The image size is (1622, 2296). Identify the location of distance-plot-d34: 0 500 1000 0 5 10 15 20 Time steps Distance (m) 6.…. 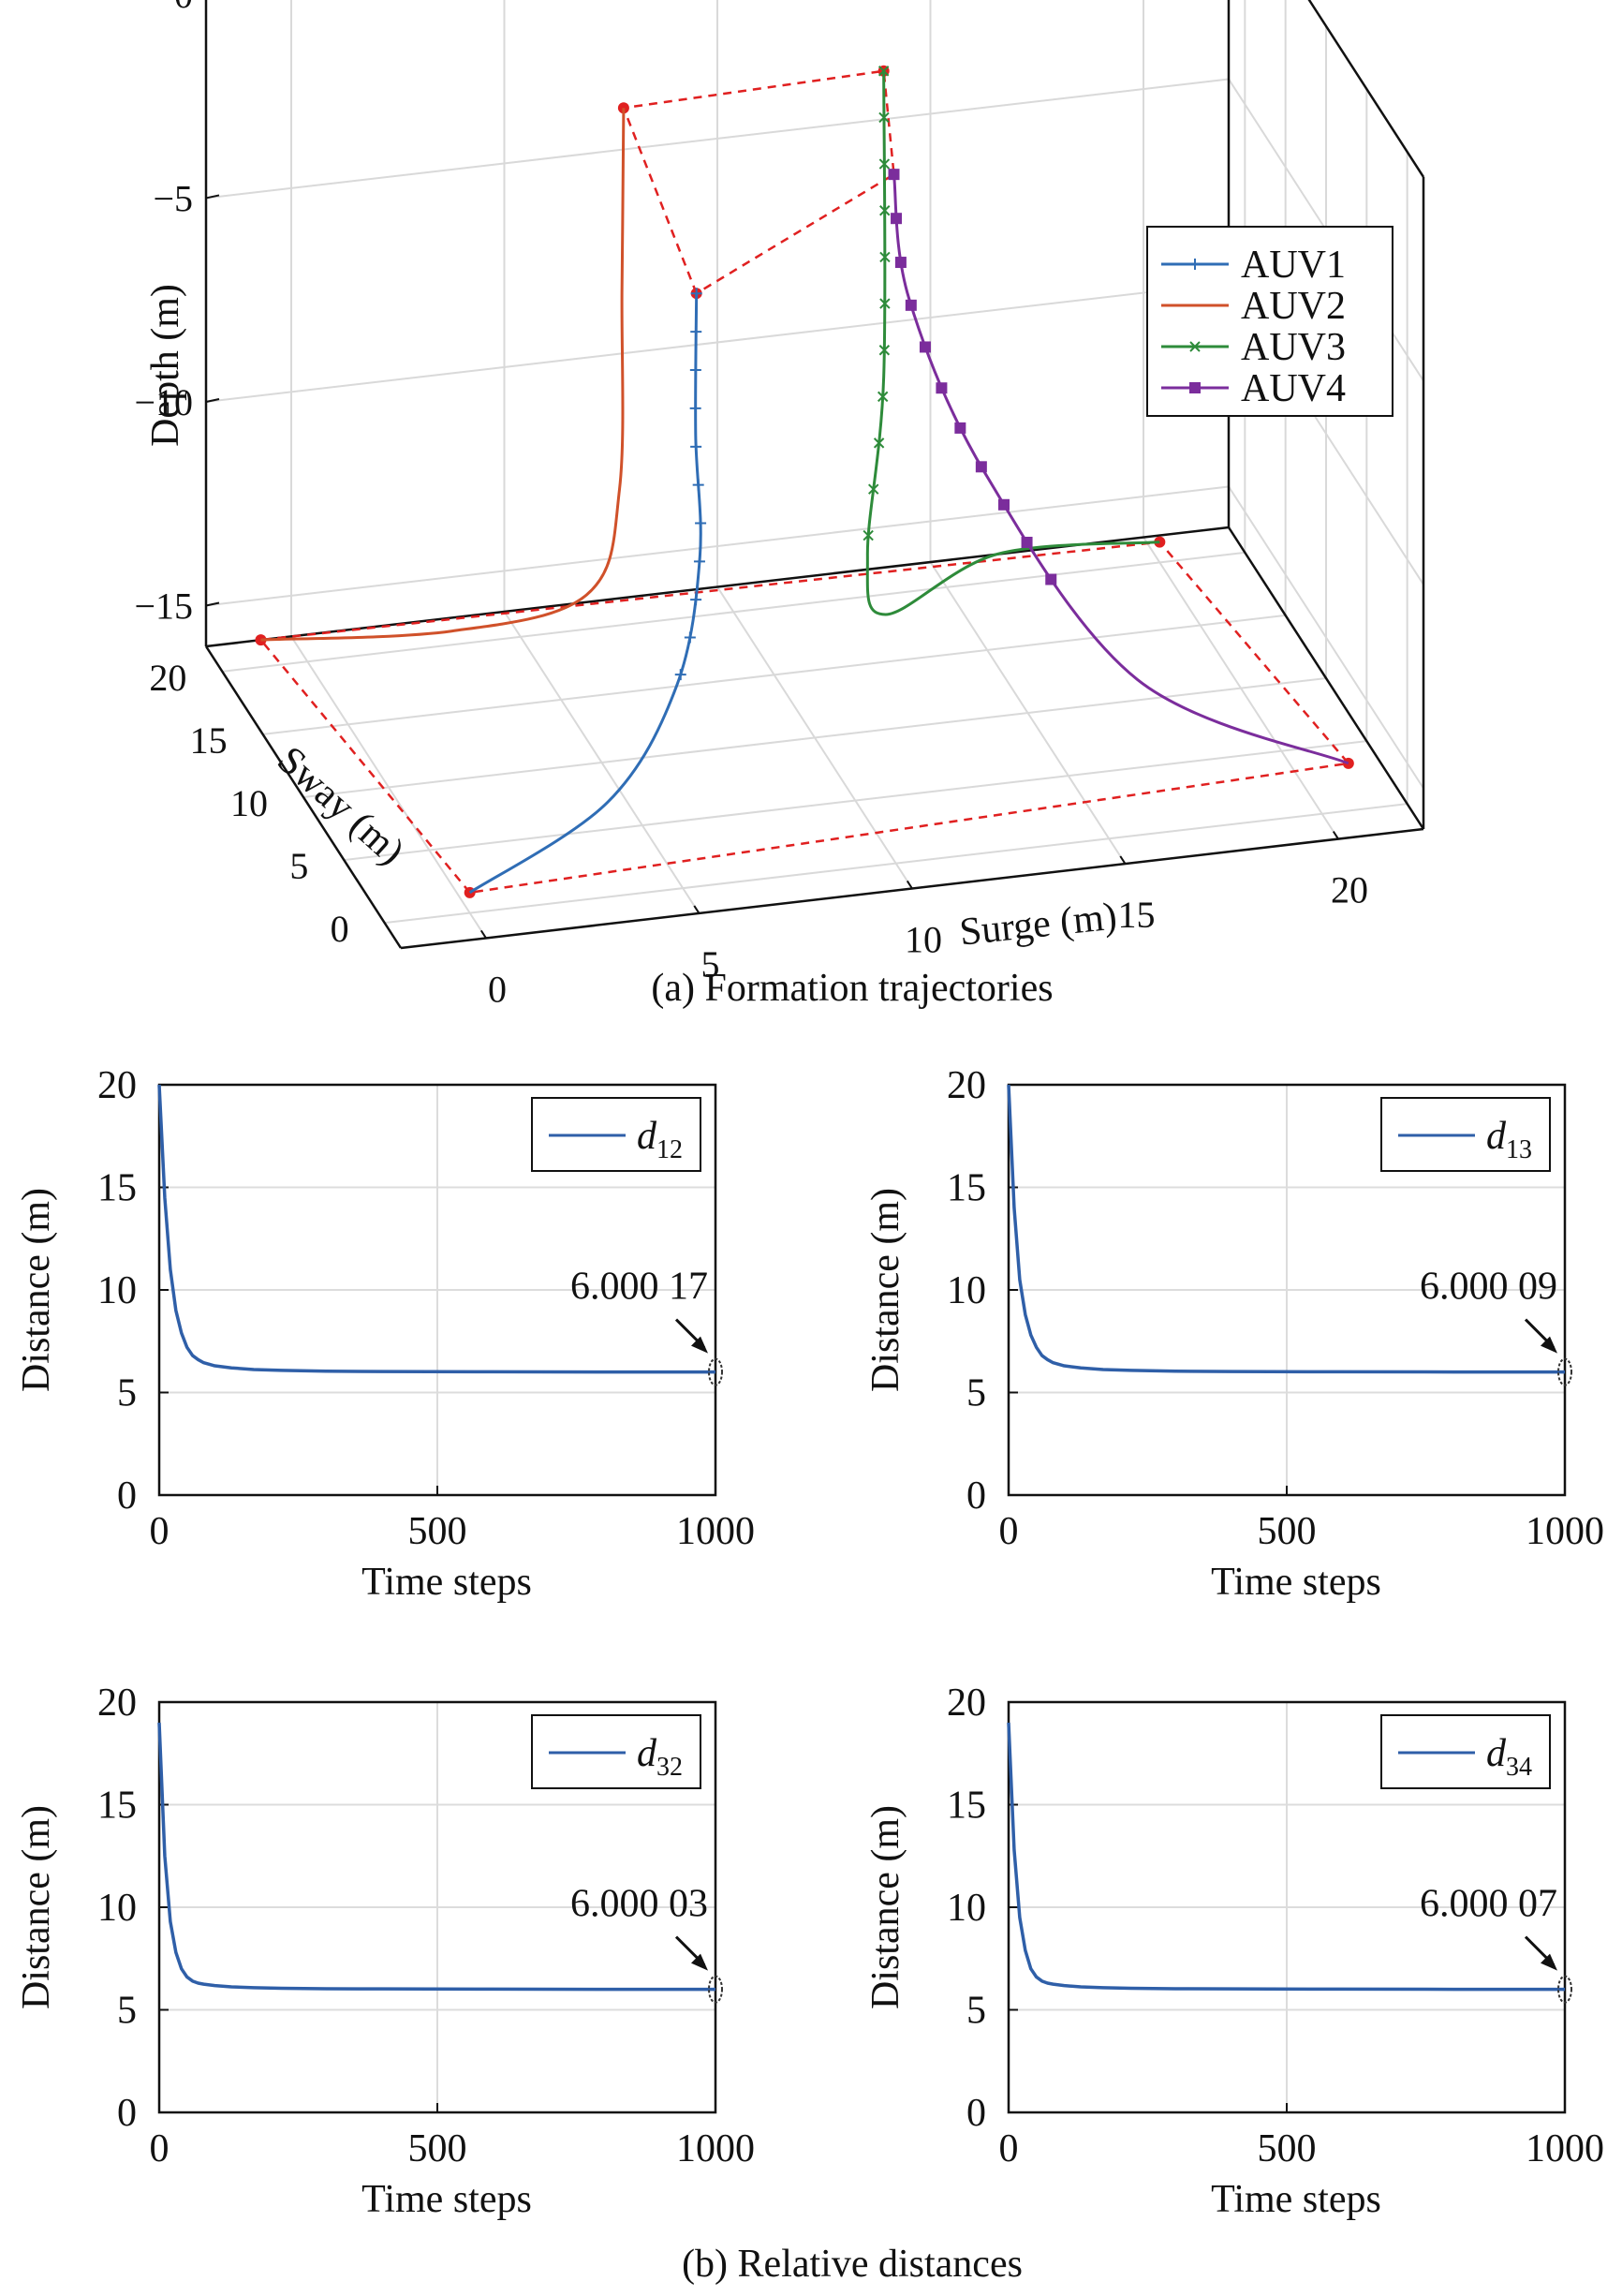
(1234, 1951).